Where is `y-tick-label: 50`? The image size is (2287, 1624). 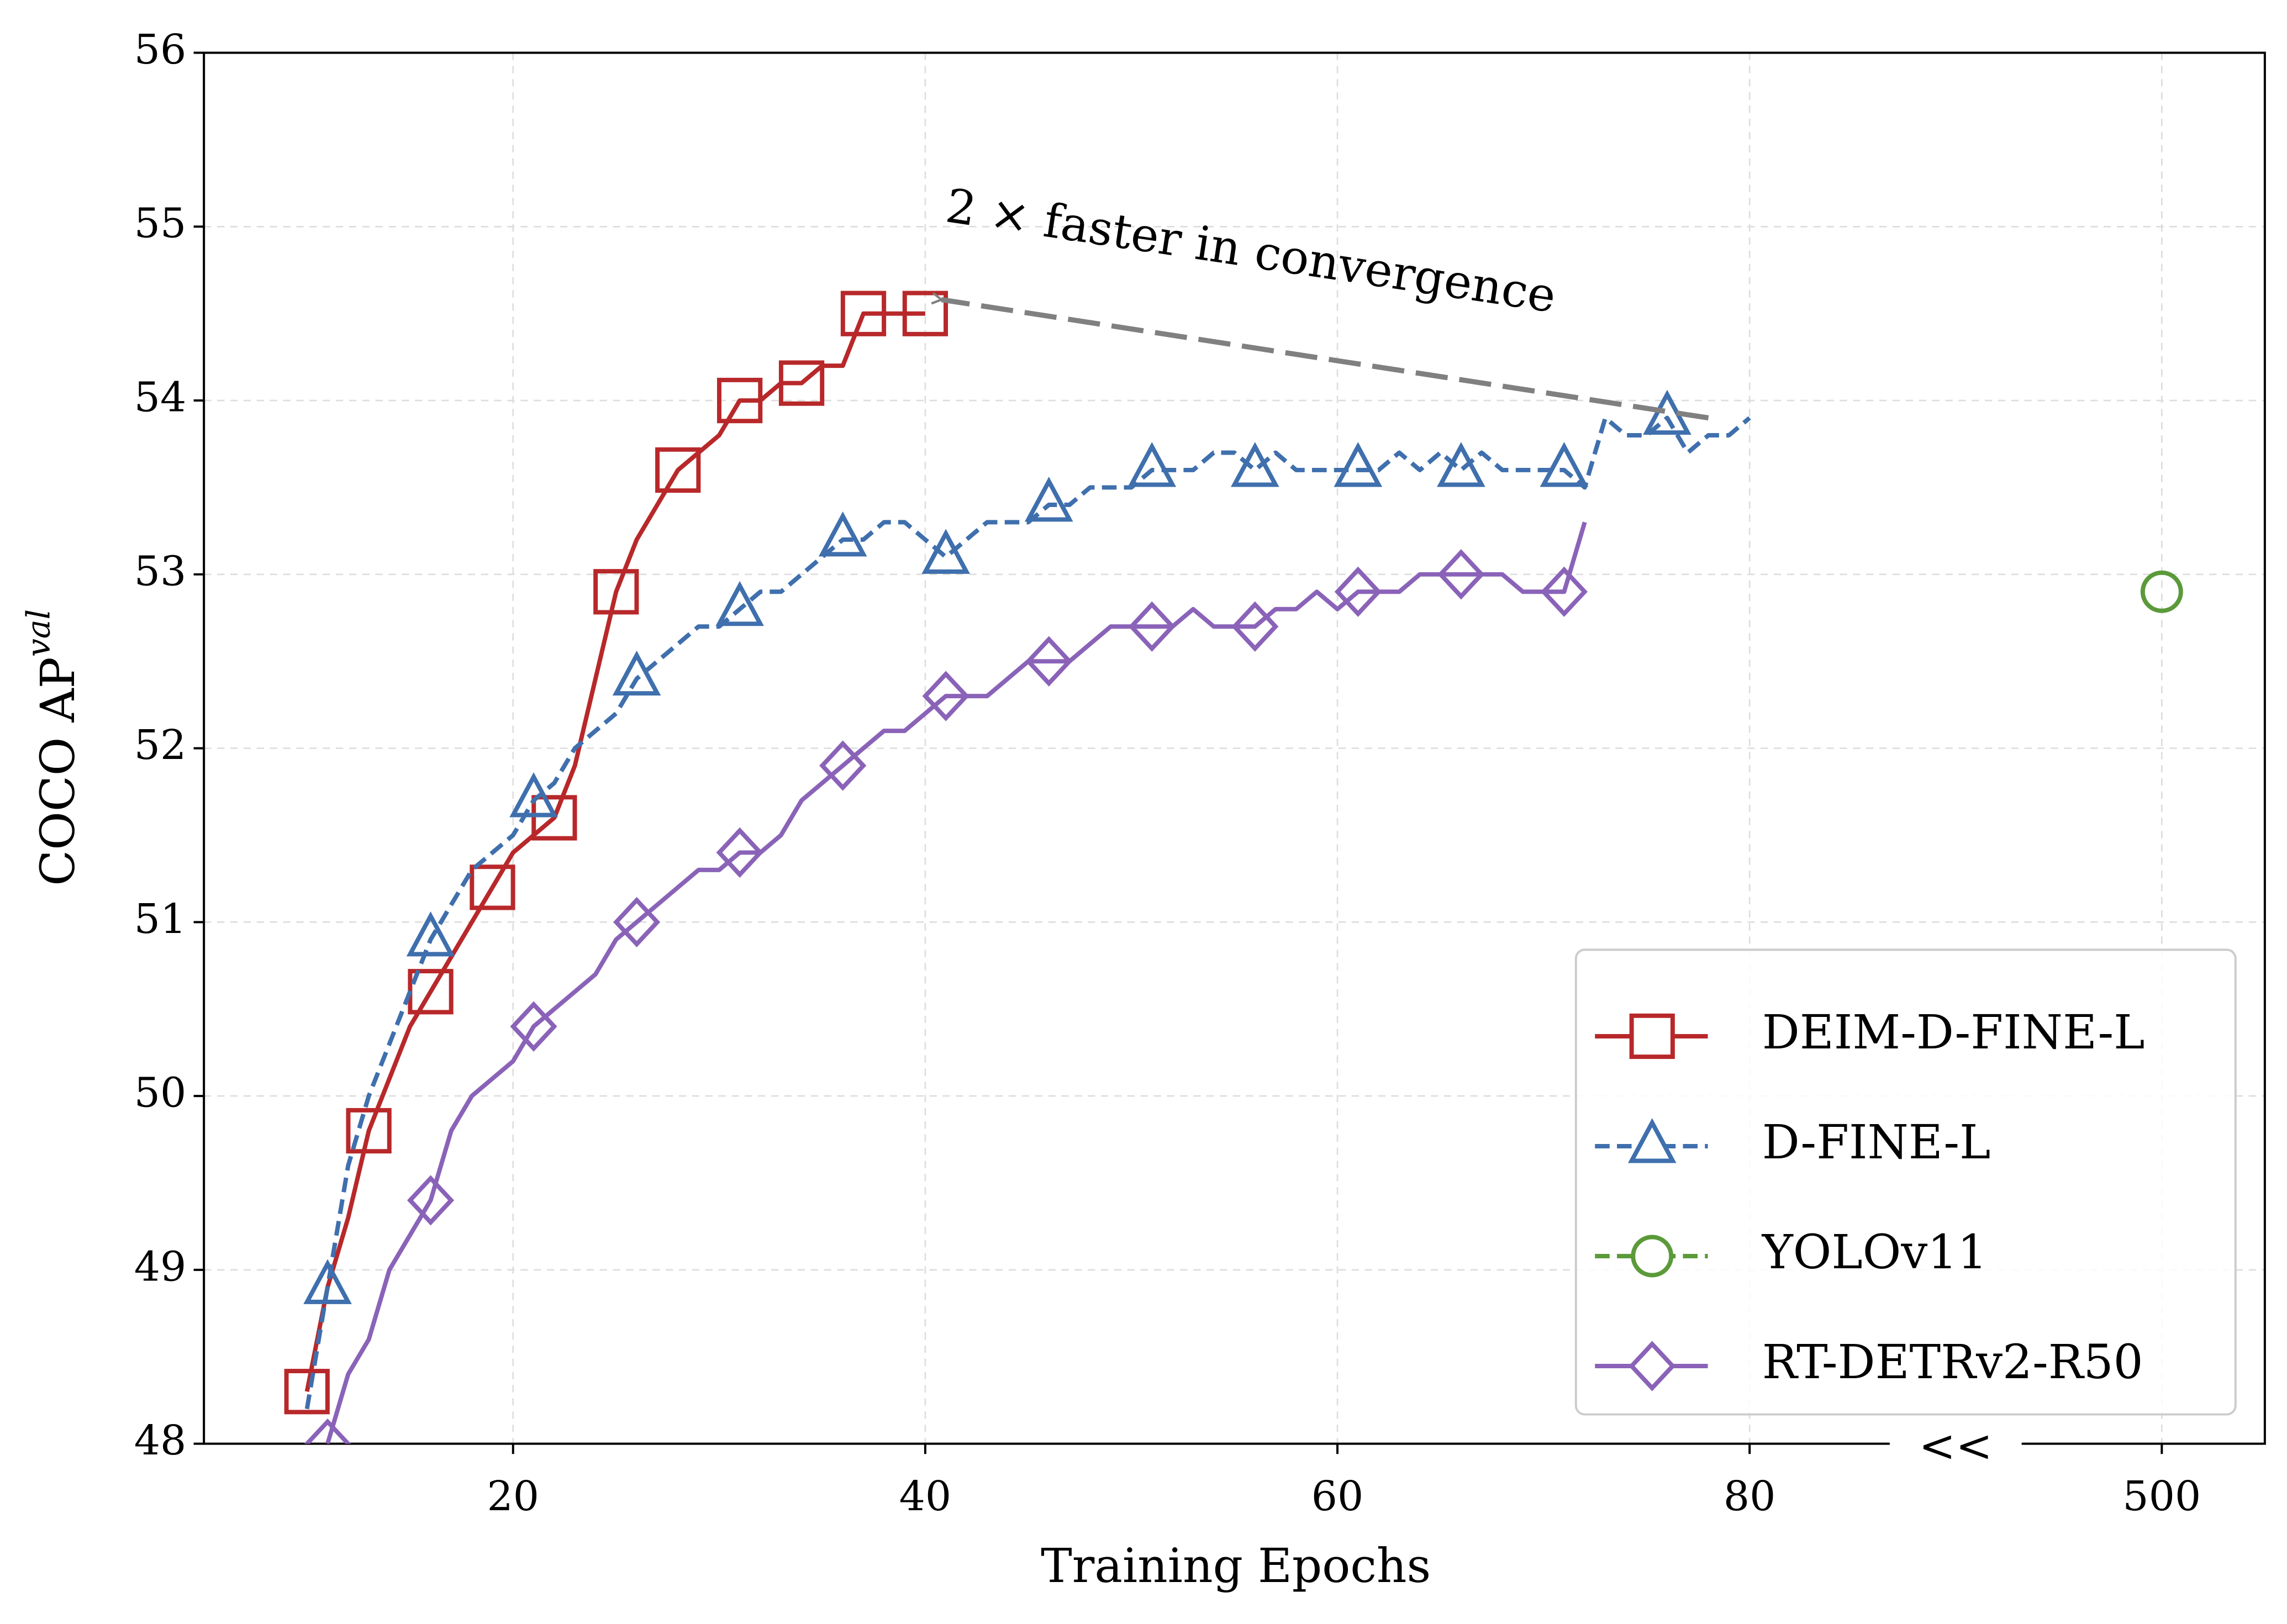
y-tick-label: 50 is located at coordinates (161, 1093).